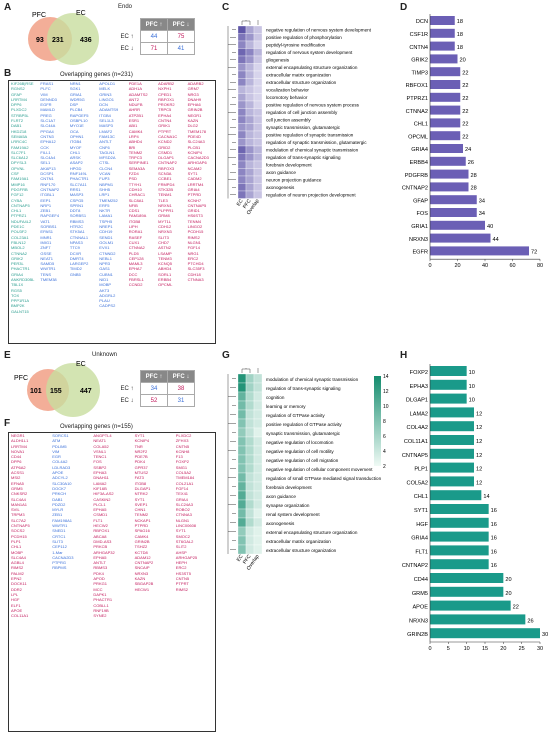 Image resolution: width=550 pixels, height=733 pixels. Describe the element at coordinates (20, 526) in the screenshot. I see `gene-label: CNTNAP5` at that location.